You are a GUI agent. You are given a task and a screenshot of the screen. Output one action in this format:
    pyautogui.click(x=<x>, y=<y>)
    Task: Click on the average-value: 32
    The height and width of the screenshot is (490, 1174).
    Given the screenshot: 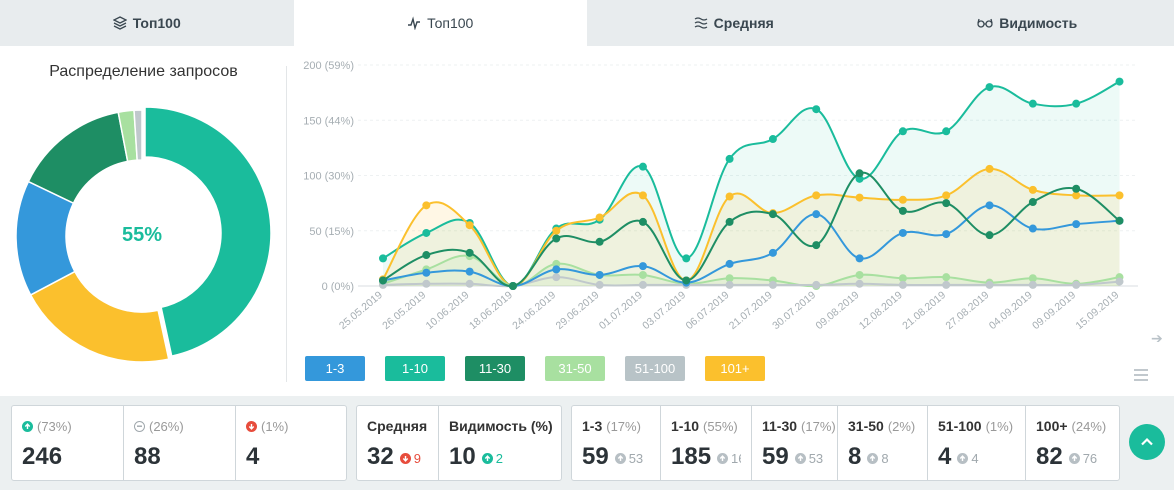 What is the action you would take?
    pyautogui.click(x=380, y=456)
    